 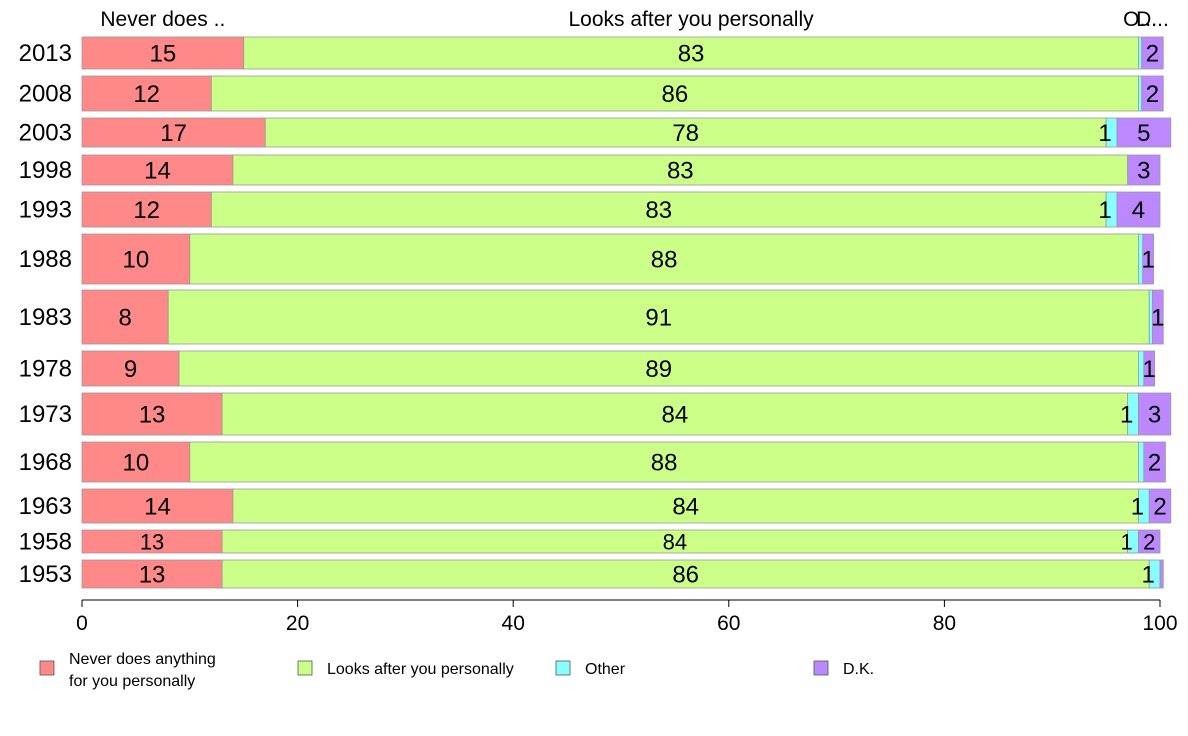 I want to click on category-label: 1958, so click(x=45, y=542).